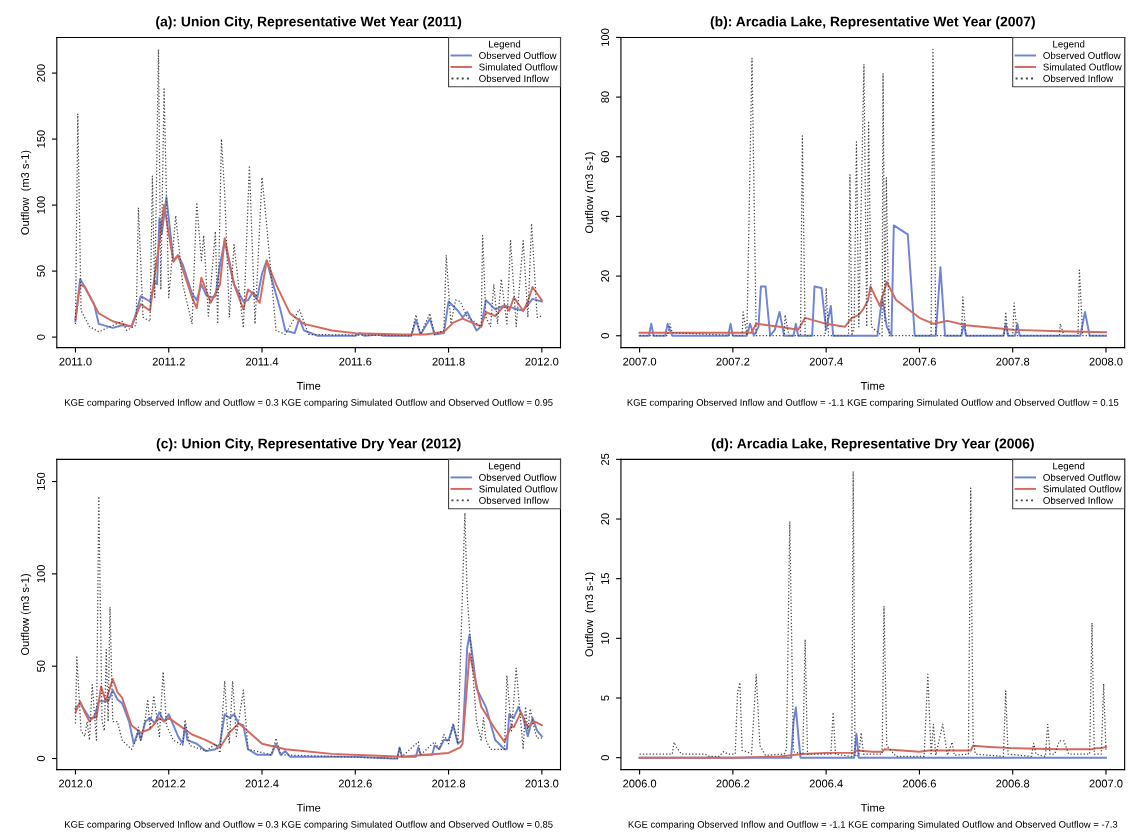 This screenshot has height=832, width=1136. I want to click on text: KGE comparing Observed Inflow and Outflow = 0.3 KGE comparing Simulated Outflow and Observed Outflow = 0.85, so click(309, 825).